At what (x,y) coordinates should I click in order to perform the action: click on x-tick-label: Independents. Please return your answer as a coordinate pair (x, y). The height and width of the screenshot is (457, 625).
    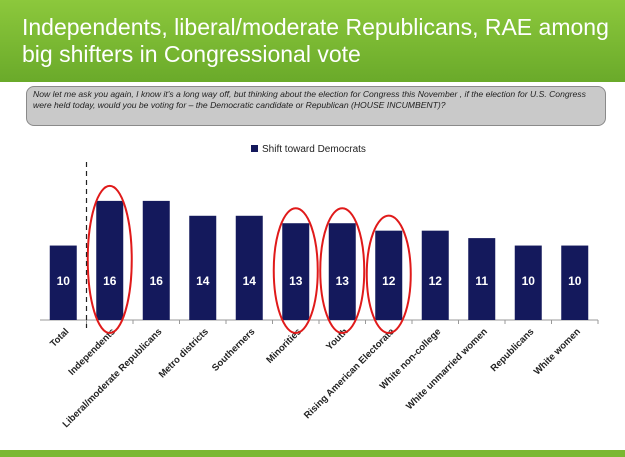
    Looking at the image, I should click on (91, 351).